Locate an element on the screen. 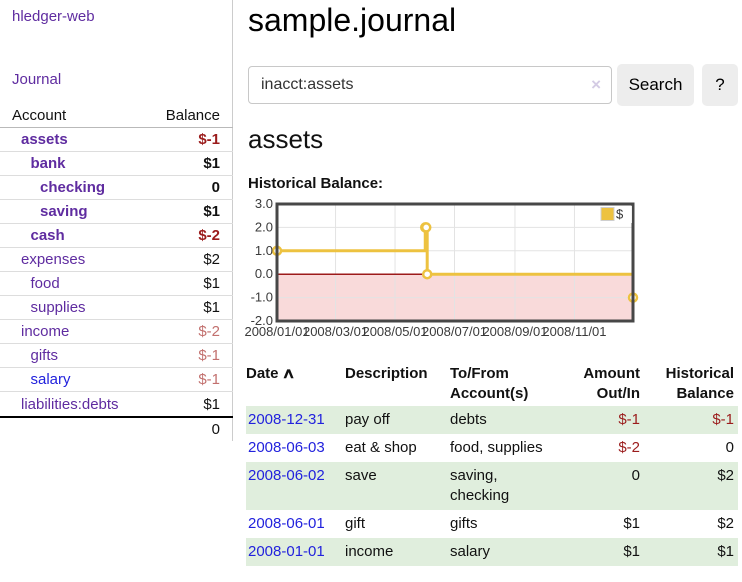 The image size is (742, 582). account-link: expenses is located at coordinates (53, 259).